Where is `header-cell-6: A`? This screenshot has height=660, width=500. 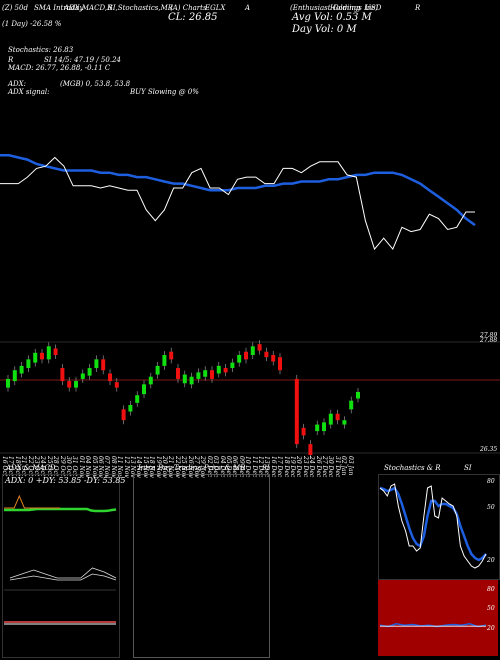
header-cell-6: A is located at coordinates (248, 8).